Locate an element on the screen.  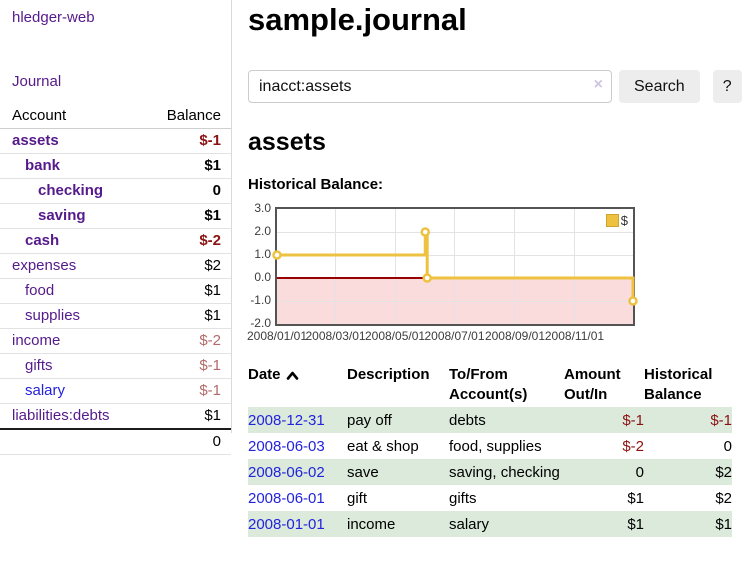
x-axis-tick-label: 2008/07/01 is located at coordinates (454, 336).